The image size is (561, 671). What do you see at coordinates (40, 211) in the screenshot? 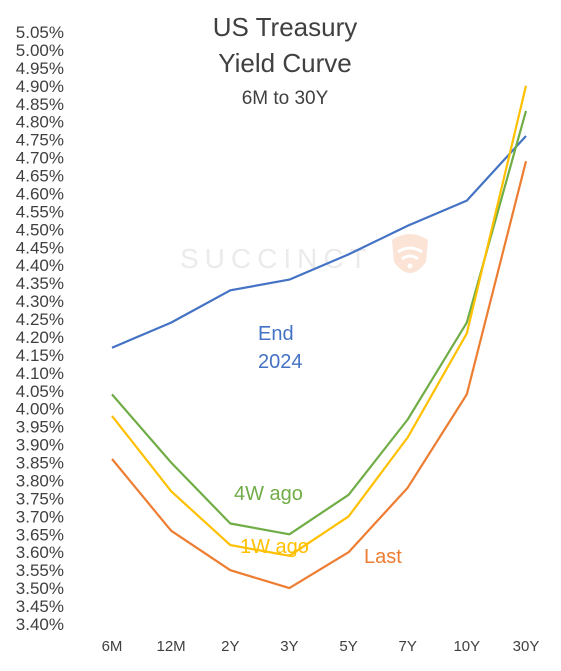
I see `y-tick-label: 4.55%` at bounding box center [40, 211].